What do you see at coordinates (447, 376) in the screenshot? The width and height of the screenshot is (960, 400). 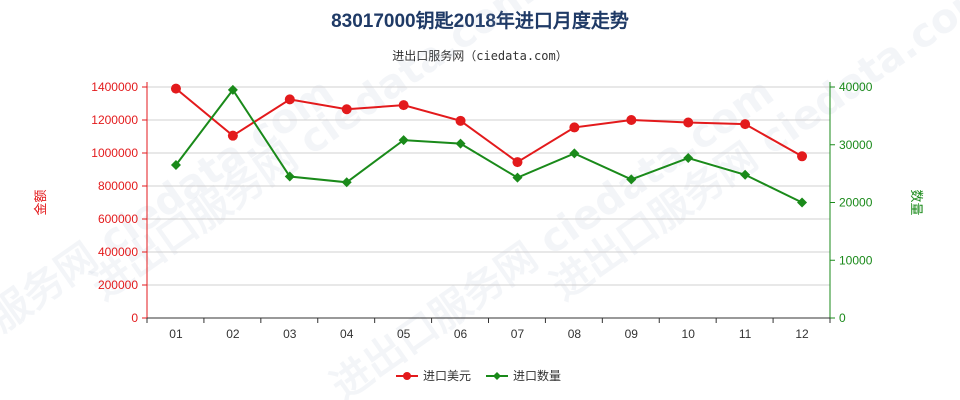 I see `legend-label: 进口美元` at bounding box center [447, 376].